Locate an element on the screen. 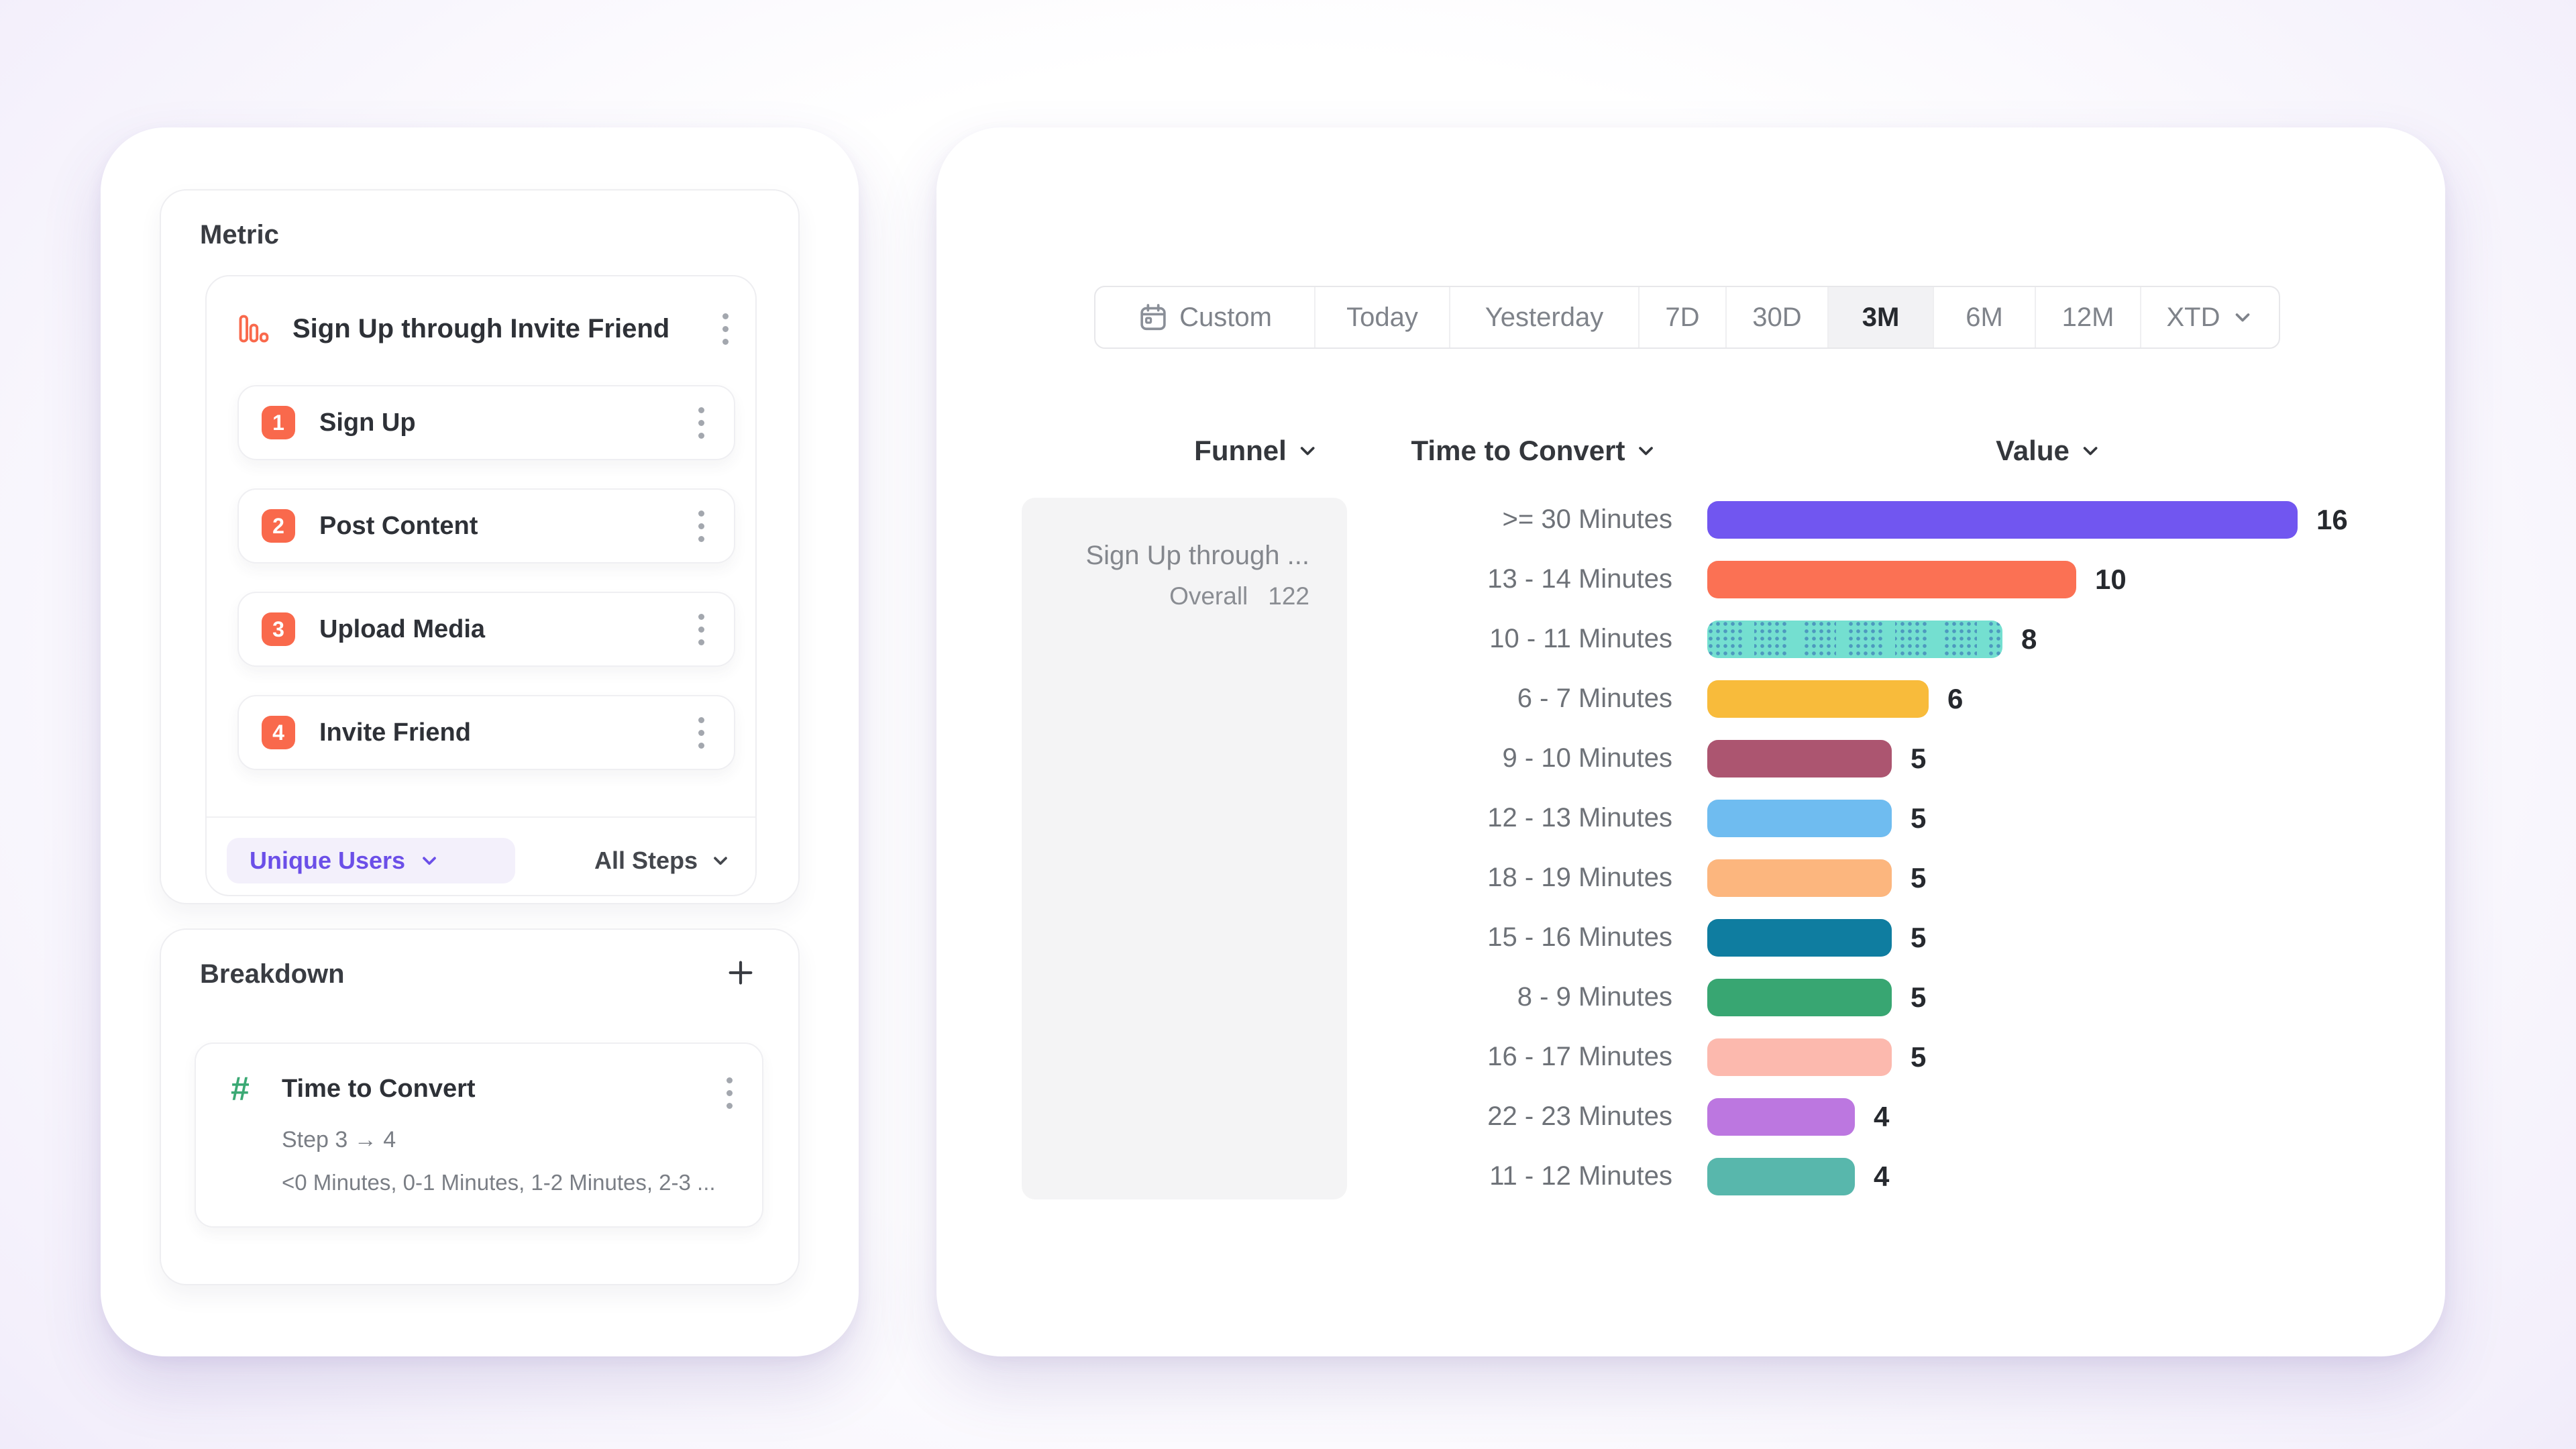 The height and width of the screenshot is (1449, 2576). date-range-label: 3M is located at coordinates (1881, 317).